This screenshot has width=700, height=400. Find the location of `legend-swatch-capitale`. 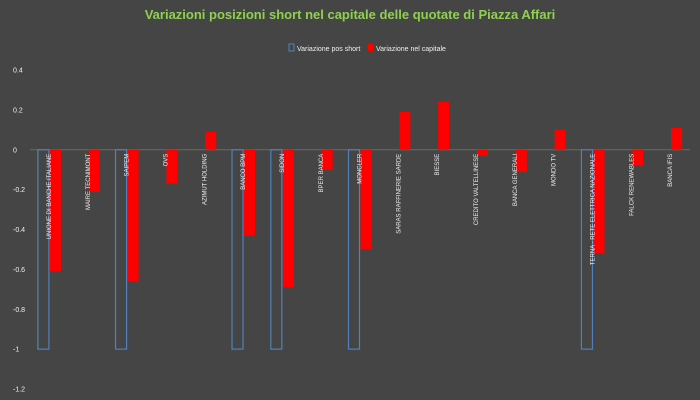

legend-swatch-capitale is located at coordinates (370, 47).